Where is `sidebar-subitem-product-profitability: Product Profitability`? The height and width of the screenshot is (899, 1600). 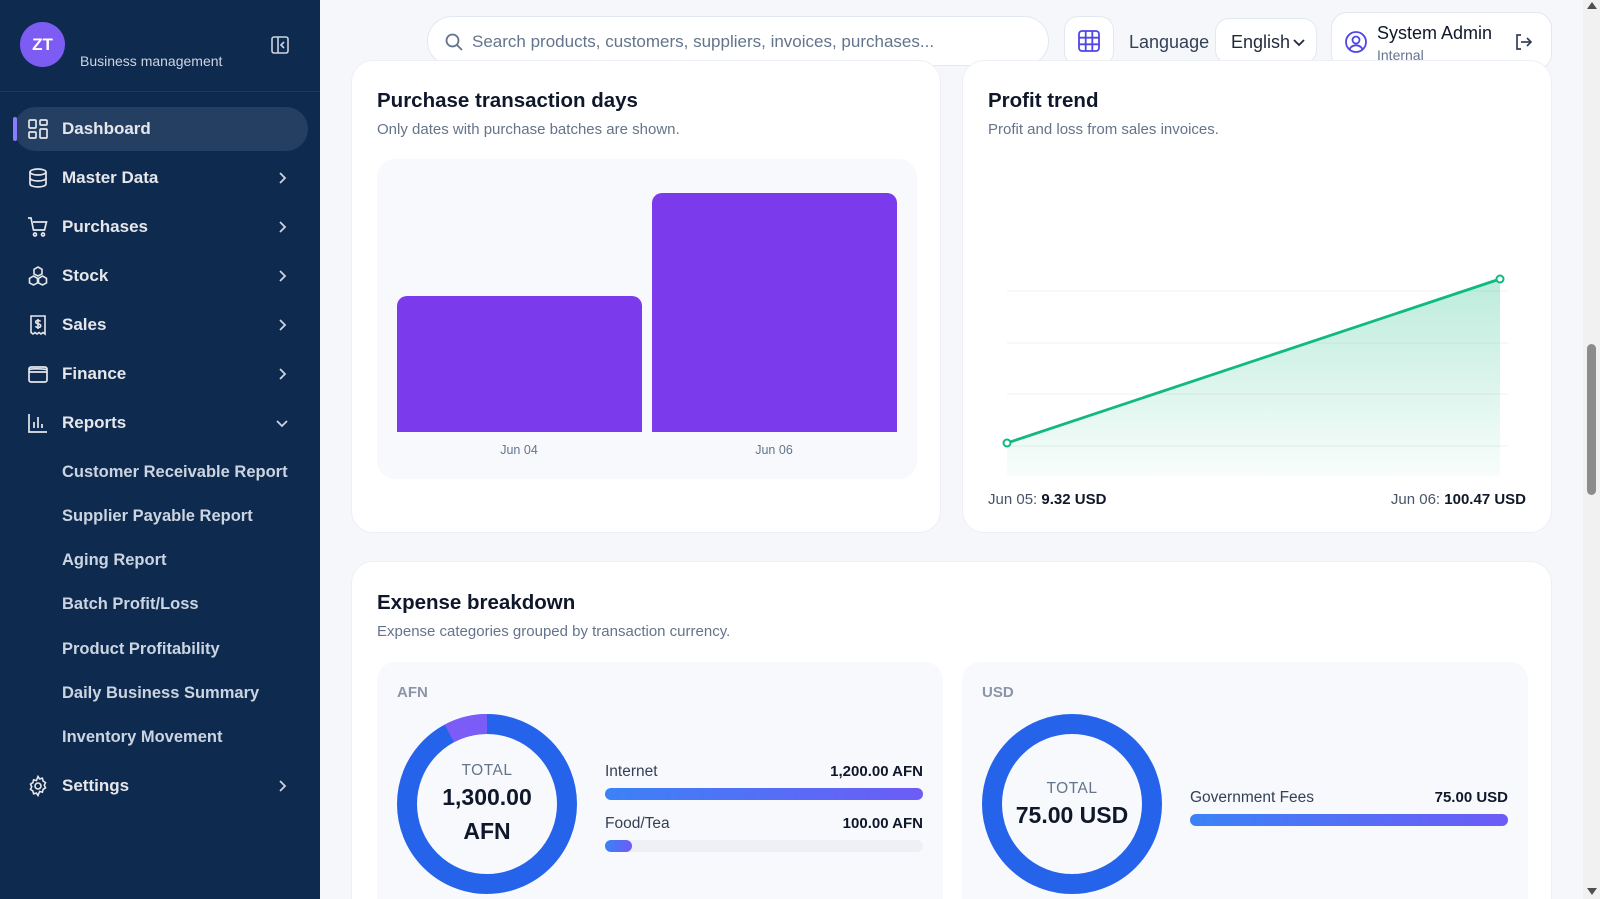
sidebar-subitem-product-profitability: Product Profitability is located at coordinates (141, 649).